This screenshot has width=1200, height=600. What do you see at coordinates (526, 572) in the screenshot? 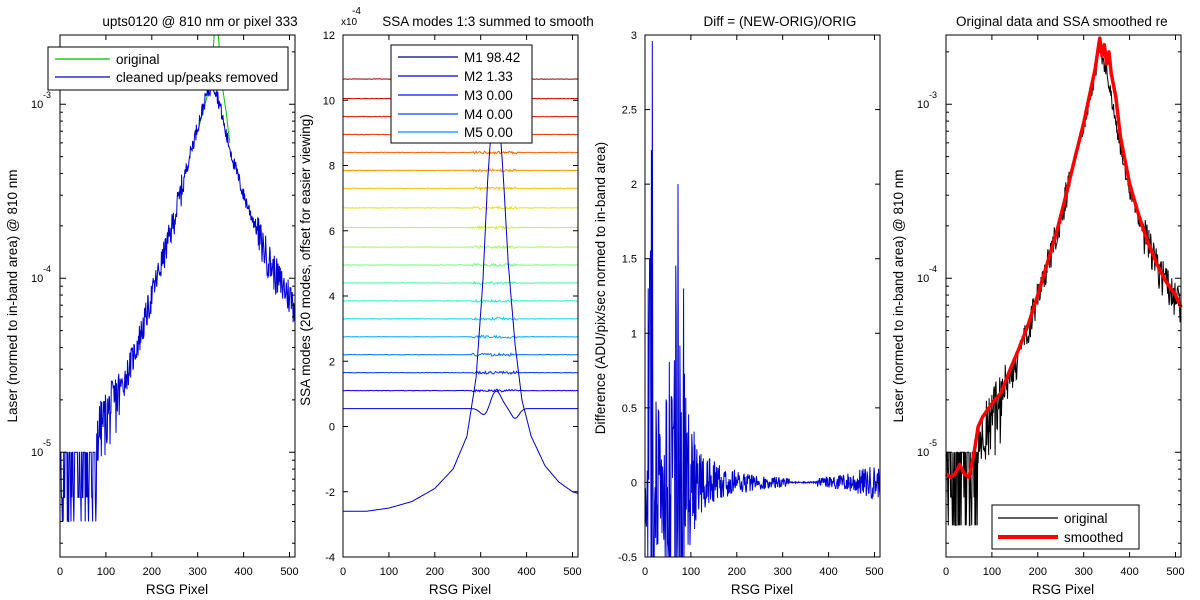
I see `panel-2-xtick-label: 400` at bounding box center [526, 572].